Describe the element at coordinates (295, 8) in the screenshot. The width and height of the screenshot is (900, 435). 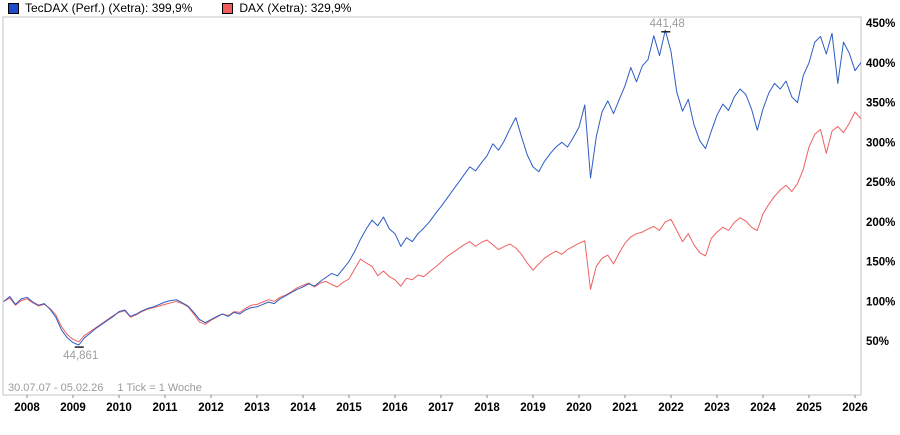
I see `legend-label-dax: DAX (Xetra): 329,9%` at that location.